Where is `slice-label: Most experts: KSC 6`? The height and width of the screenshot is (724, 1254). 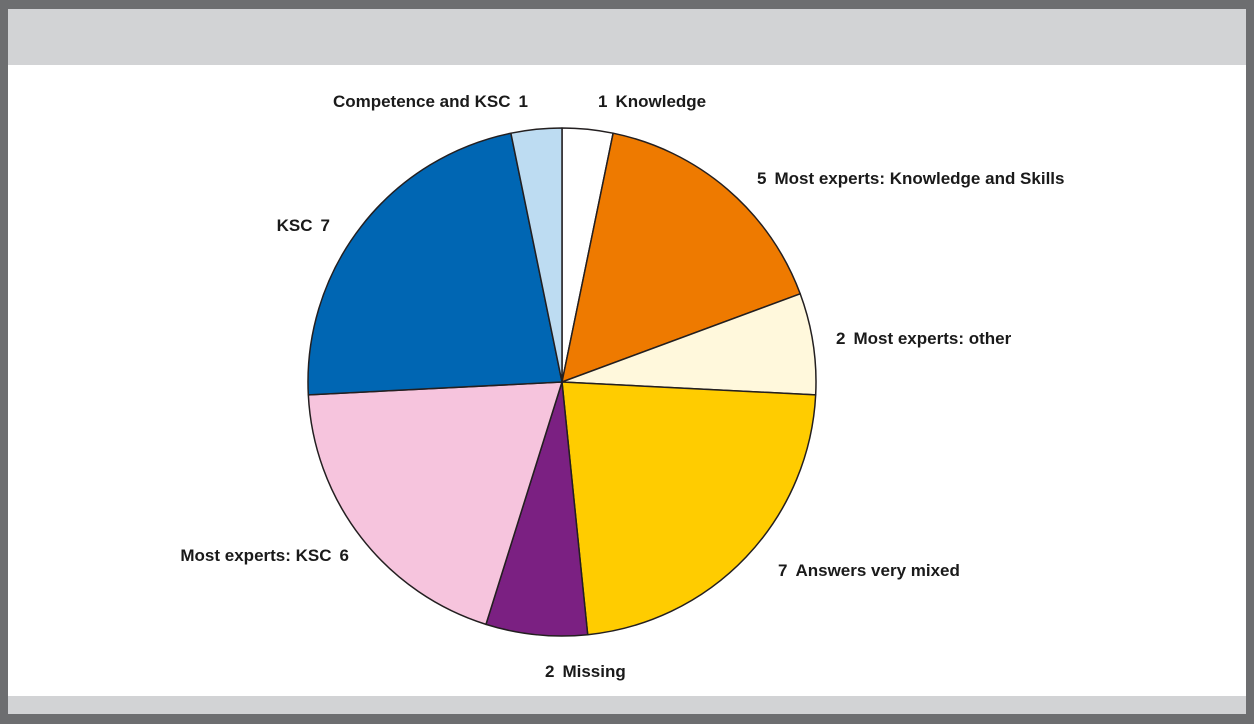
slice-label: Most experts: KSC 6 is located at coordinates (264, 555).